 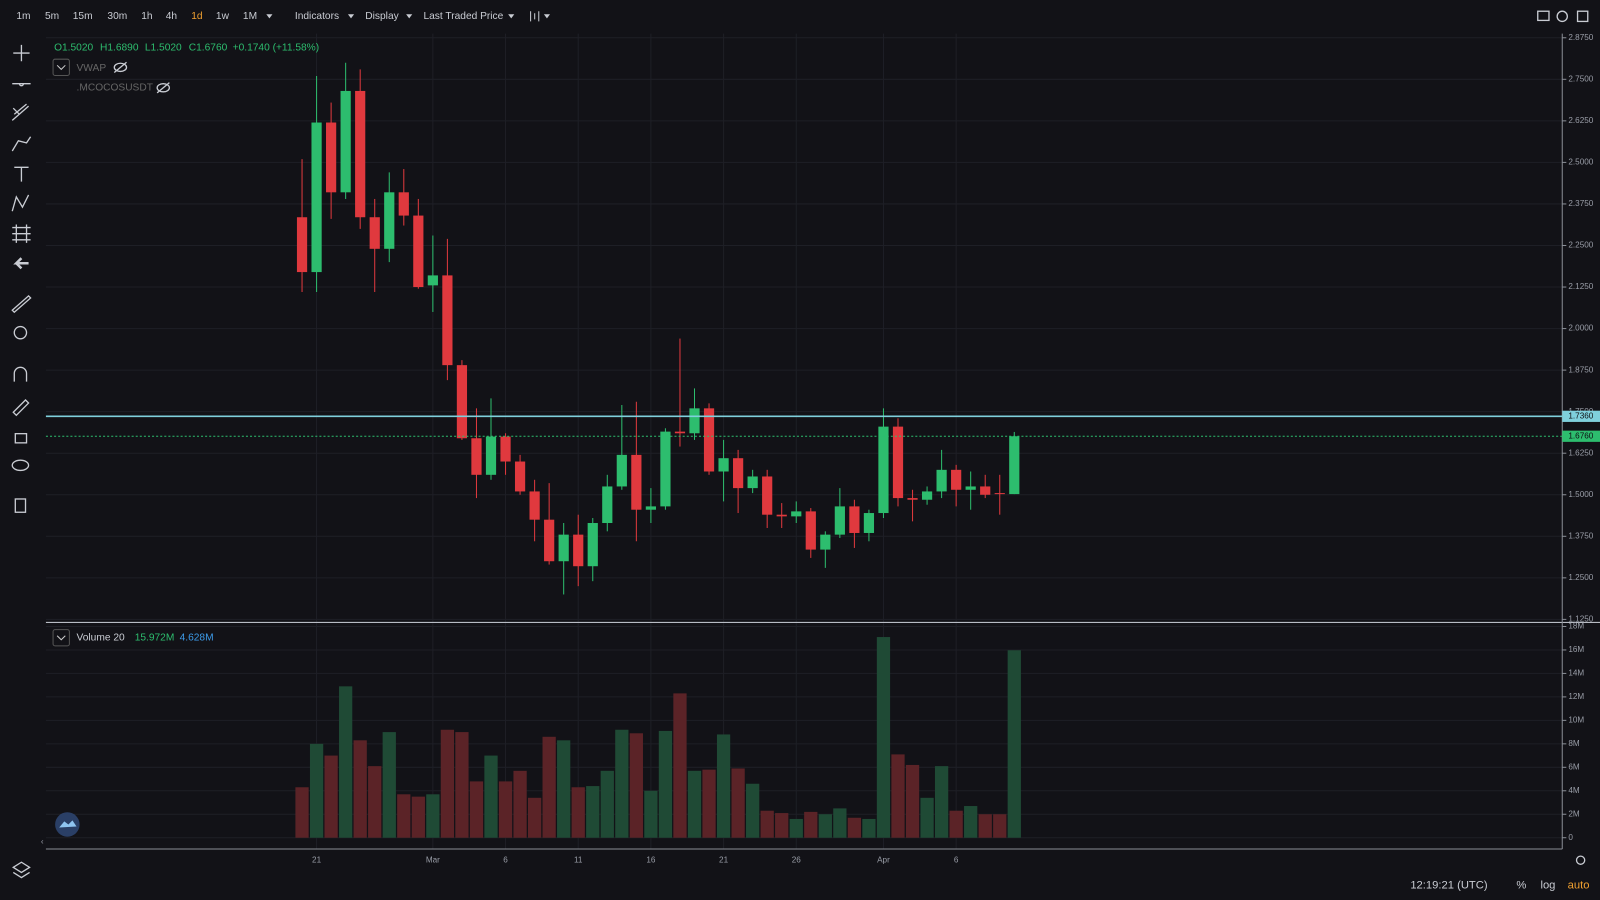 What do you see at coordinates (1574, 743) in the screenshot?
I see `y-tick-label: 8M` at bounding box center [1574, 743].